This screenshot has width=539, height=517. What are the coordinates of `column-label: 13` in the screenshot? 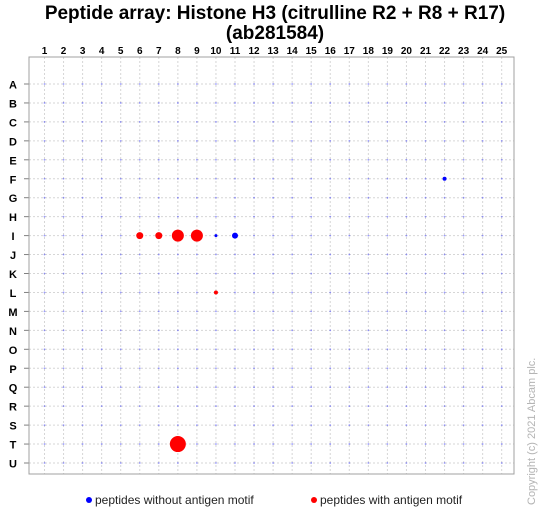 It's located at (274, 51).